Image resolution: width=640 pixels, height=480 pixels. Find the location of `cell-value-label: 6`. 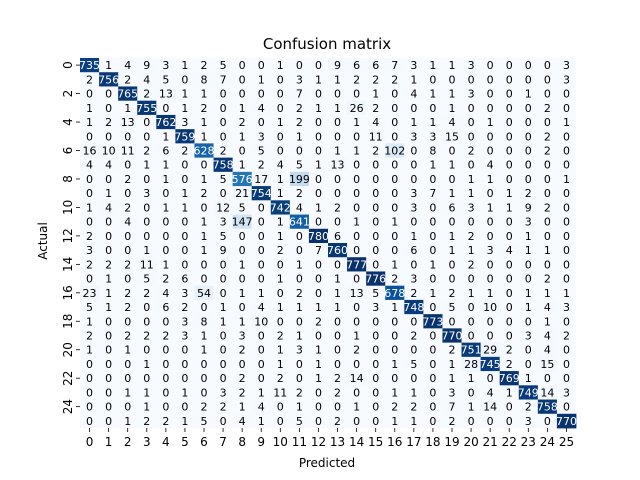

cell-value-label: 6 is located at coordinates (165, 307).